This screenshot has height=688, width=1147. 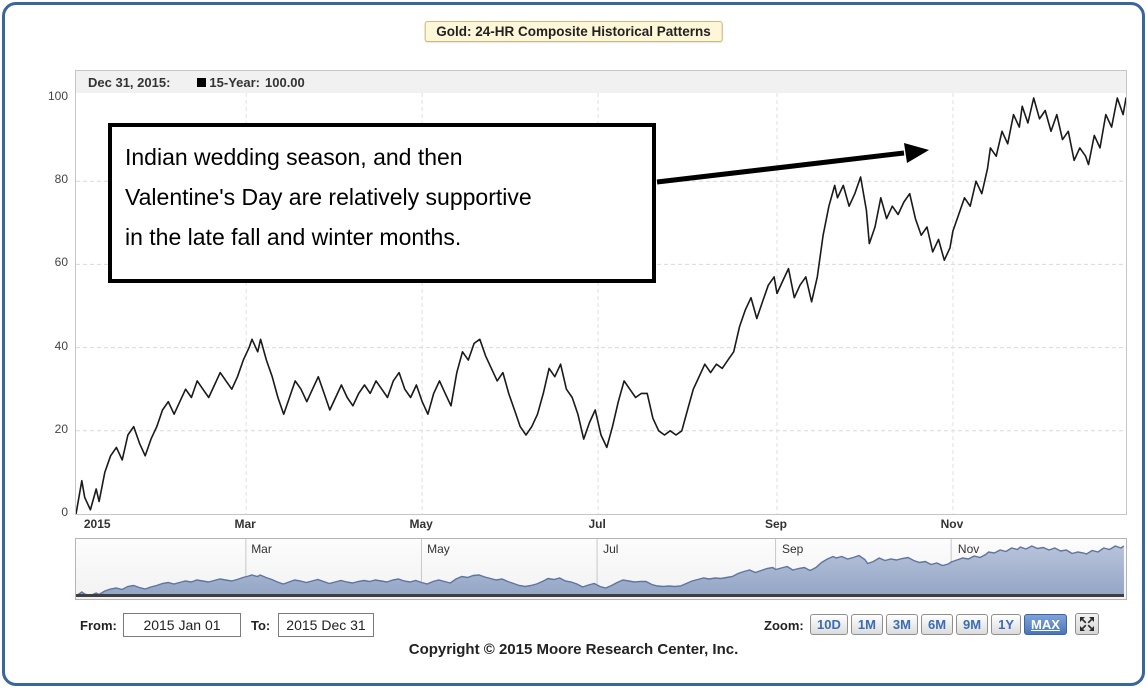 I want to click on from-date-input, so click(x=182, y=625).